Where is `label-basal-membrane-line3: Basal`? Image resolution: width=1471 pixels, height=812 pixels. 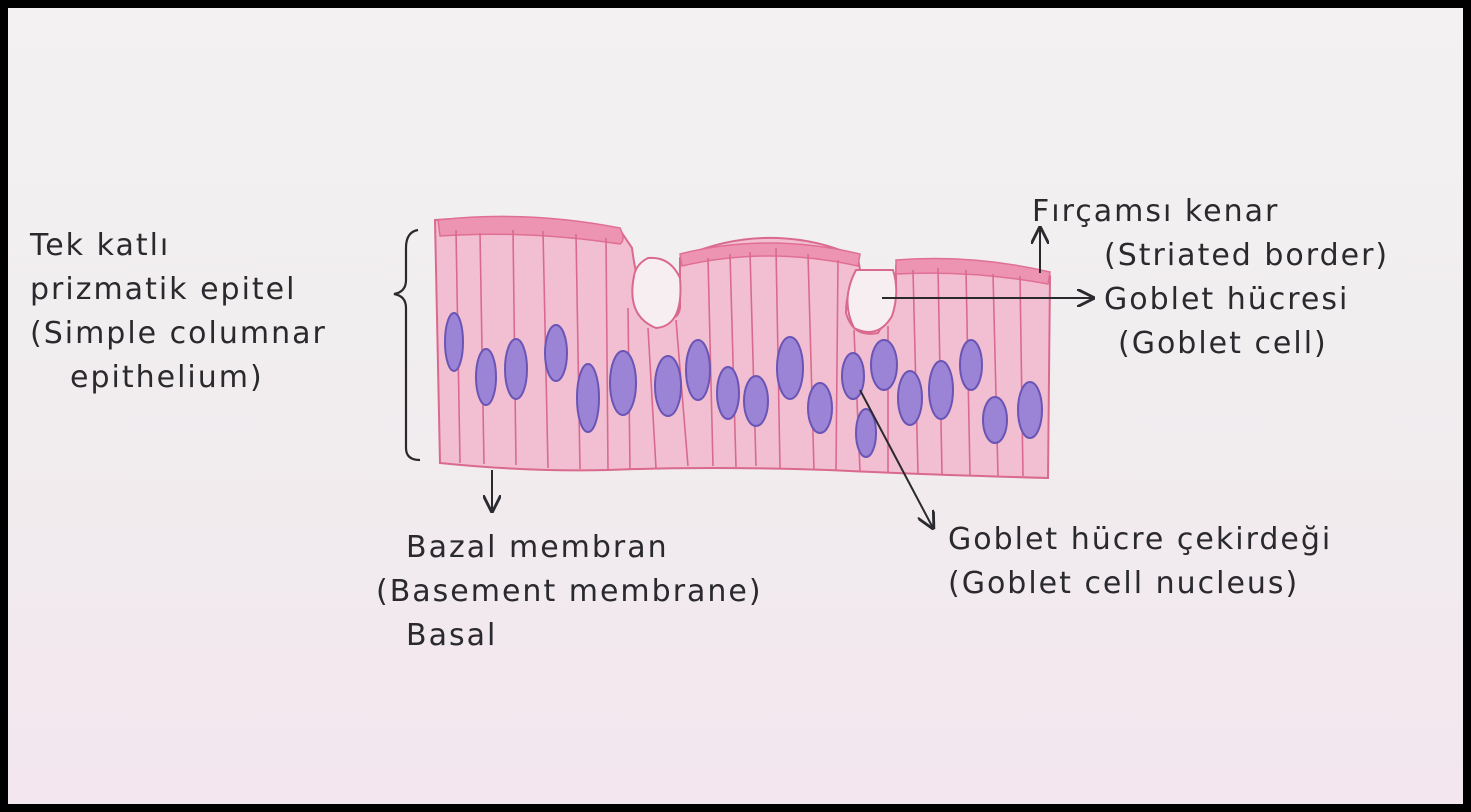 label-basal-membrane-line3: Basal is located at coordinates (452, 635).